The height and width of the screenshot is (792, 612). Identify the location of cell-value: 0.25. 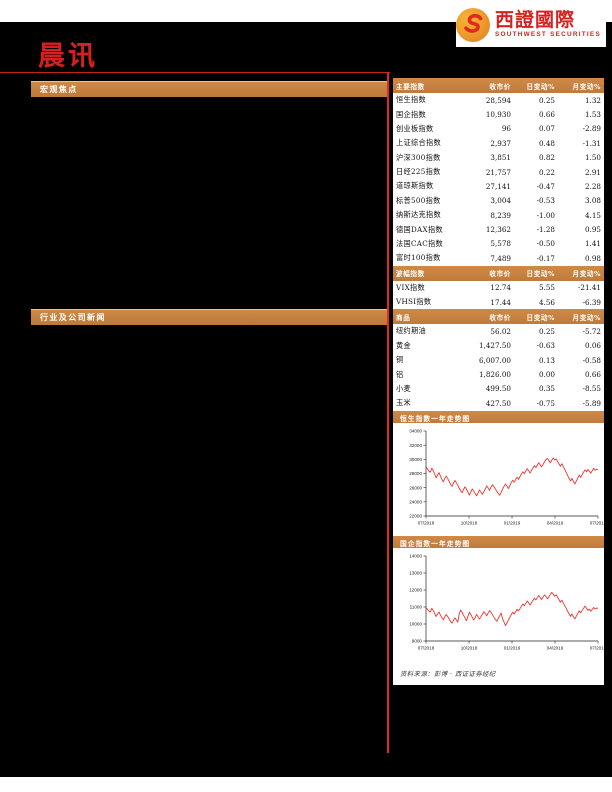
(546, 331).